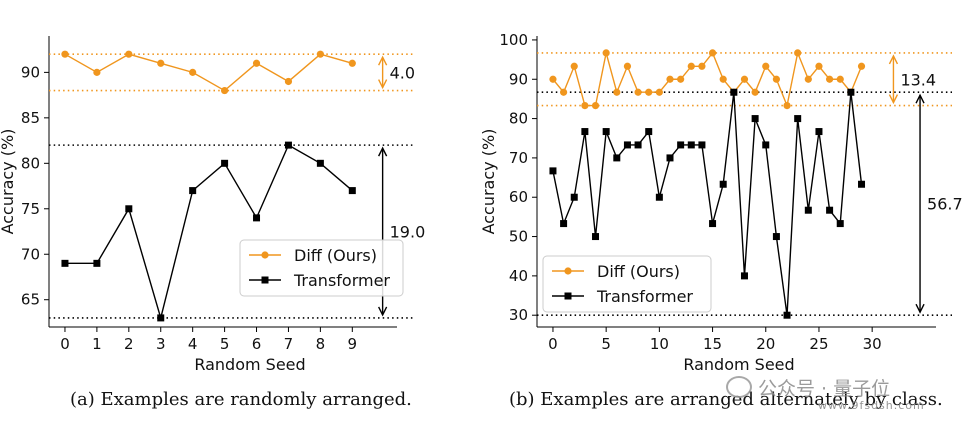 This screenshot has width=974, height=430. I want to click on watermark-brand: 公众号 · 量子位, so click(808, 387).